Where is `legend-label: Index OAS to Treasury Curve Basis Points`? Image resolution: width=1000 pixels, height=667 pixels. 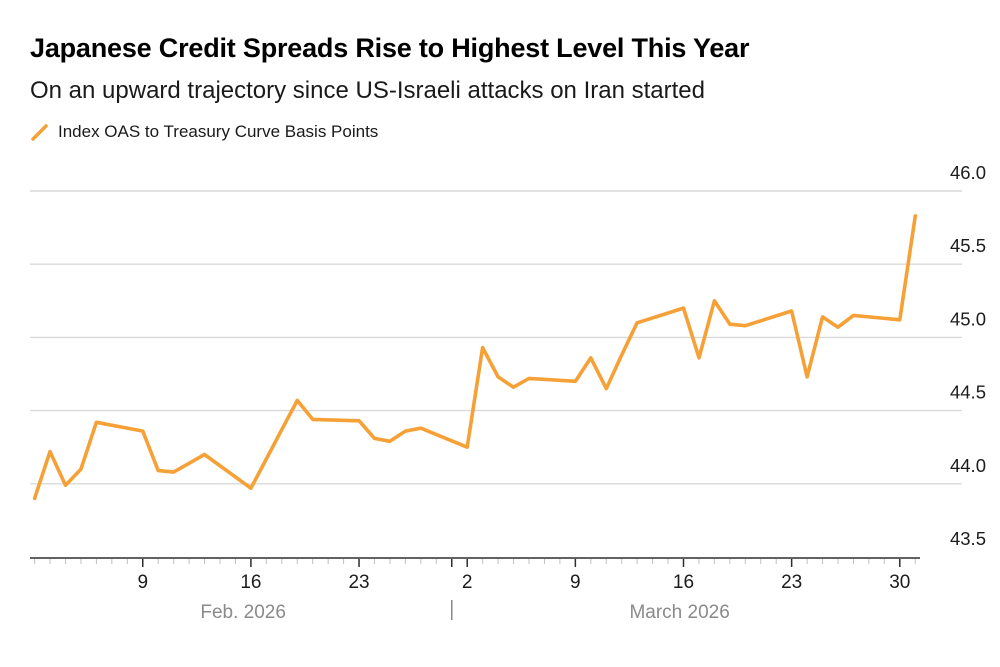
legend-label: Index OAS to Treasury Curve Basis Points is located at coordinates (218, 131).